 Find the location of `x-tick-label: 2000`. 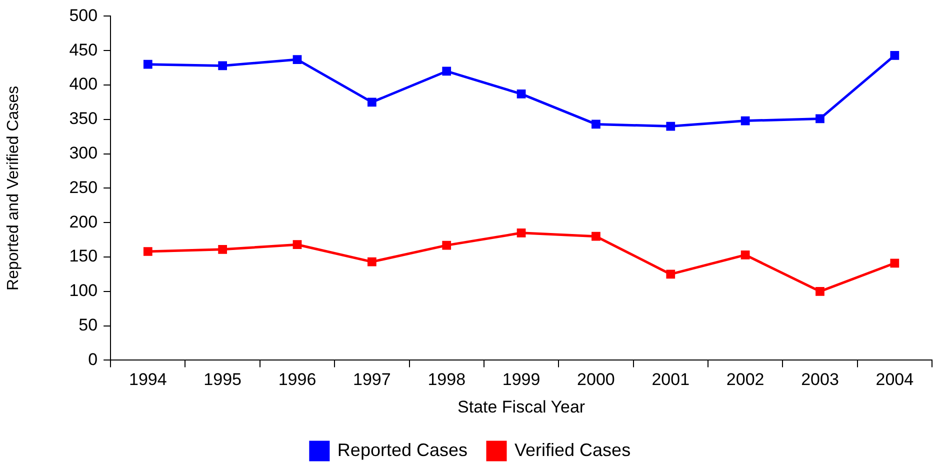

x-tick-label: 2000 is located at coordinates (596, 380).